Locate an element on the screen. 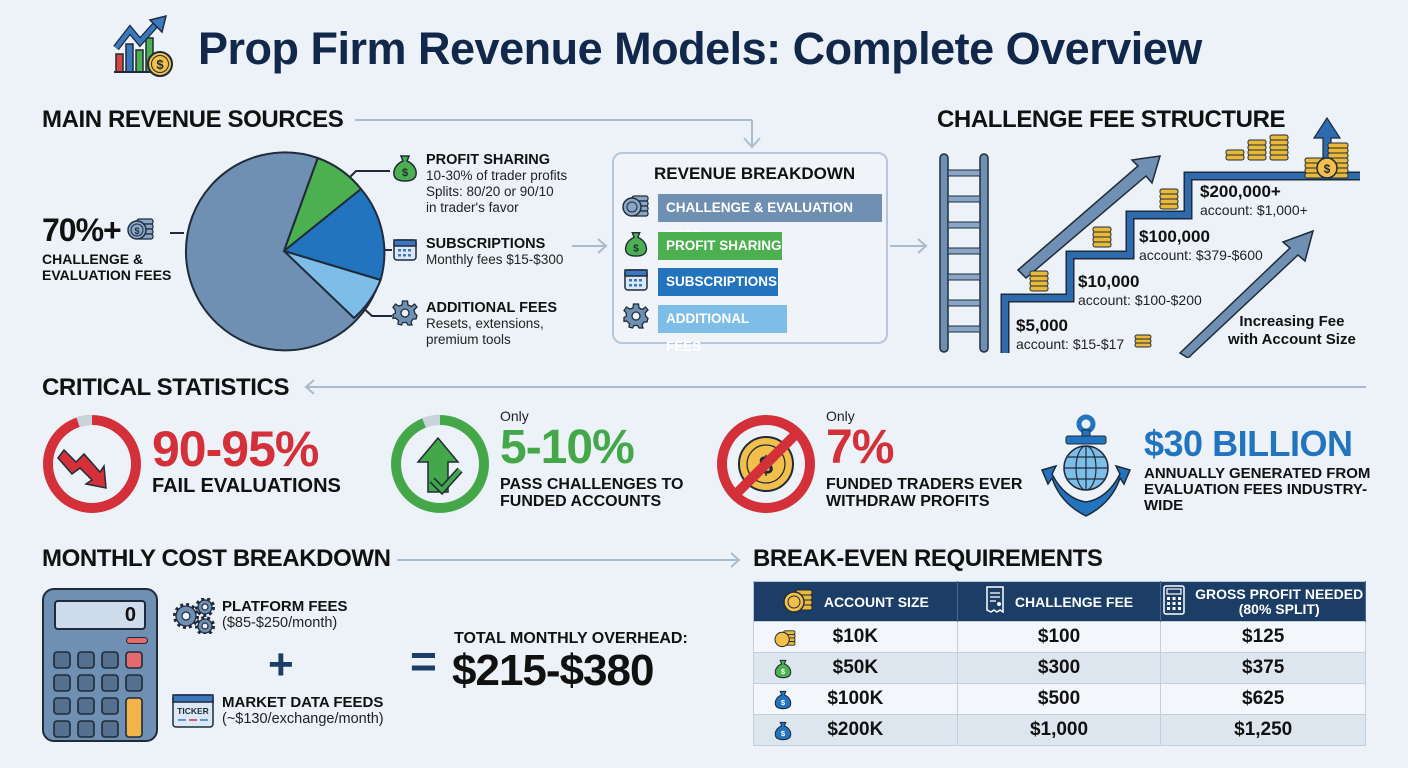  tier-5k: $5,000 account: $15-$17 is located at coordinates (1070, 334).